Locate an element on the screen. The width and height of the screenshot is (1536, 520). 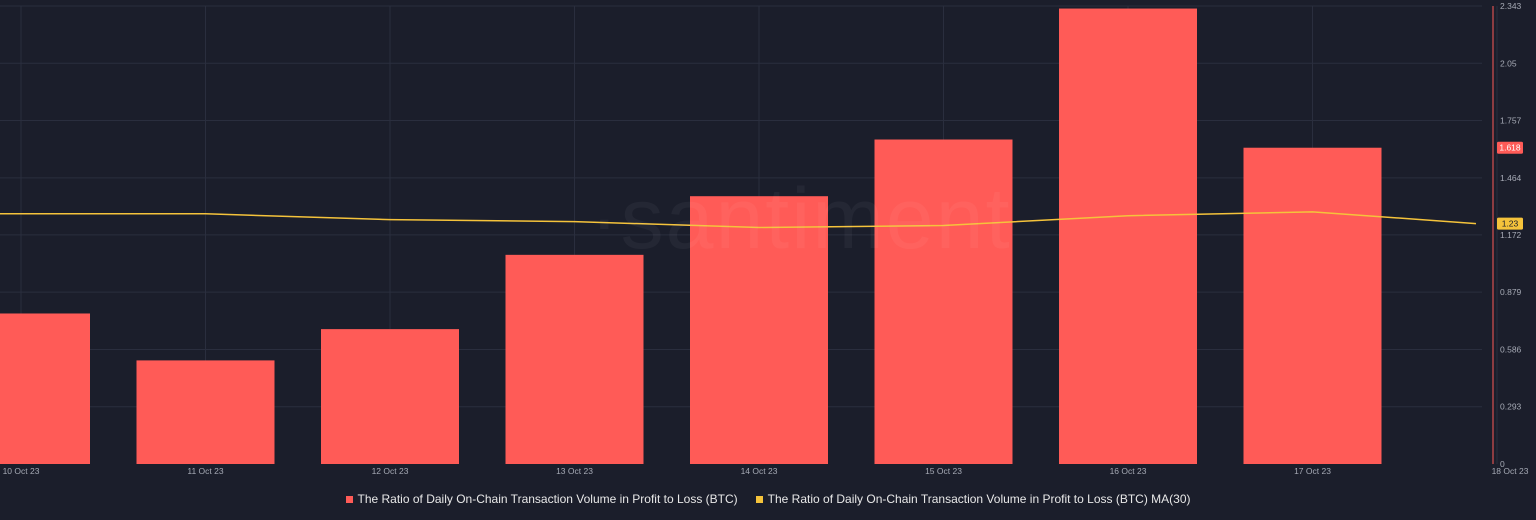
x-tick-label: 16 Oct 23 is located at coordinates (1128, 471).